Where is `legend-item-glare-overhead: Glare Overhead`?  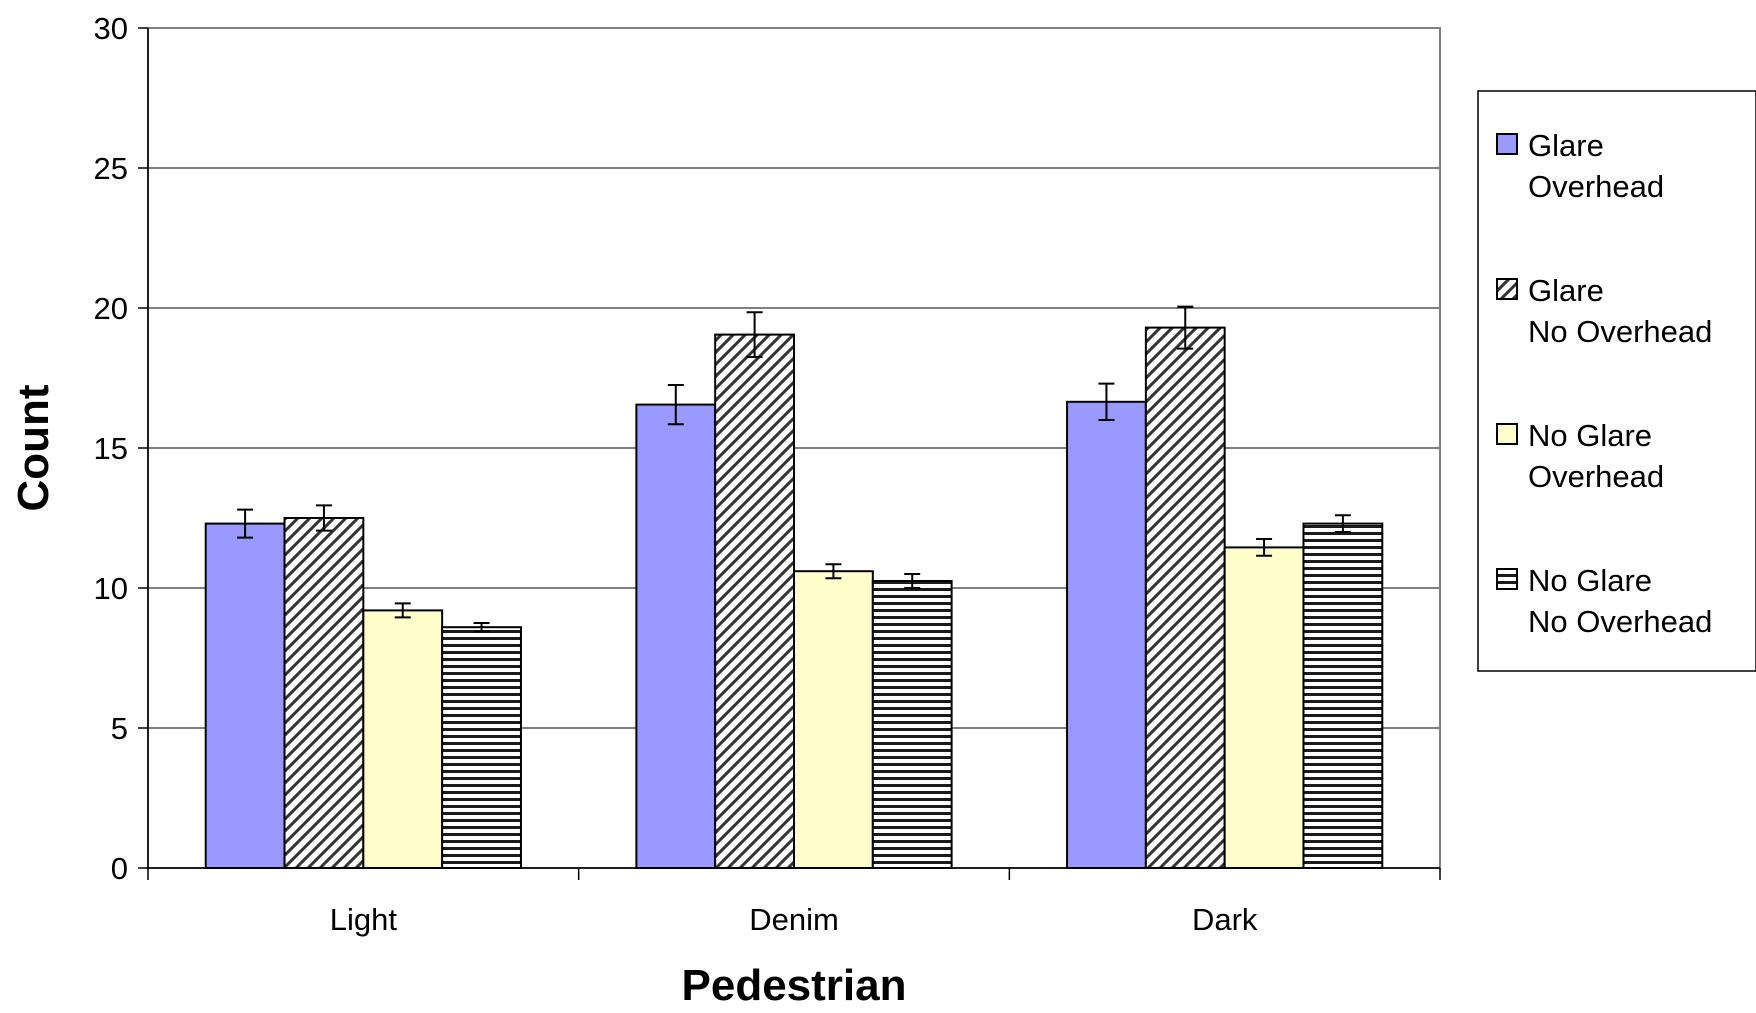 legend-item-glare-overhead: Glare Overhead is located at coordinates (1580, 166).